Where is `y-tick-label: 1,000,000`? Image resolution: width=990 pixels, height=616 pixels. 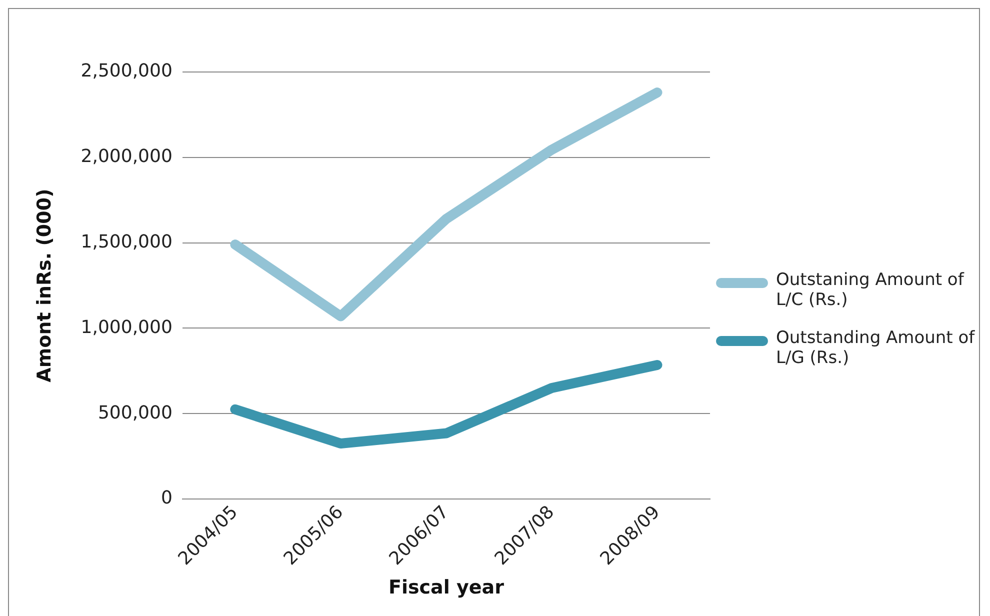 y-tick-label: 1,000,000 is located at coordinates (126, 327).